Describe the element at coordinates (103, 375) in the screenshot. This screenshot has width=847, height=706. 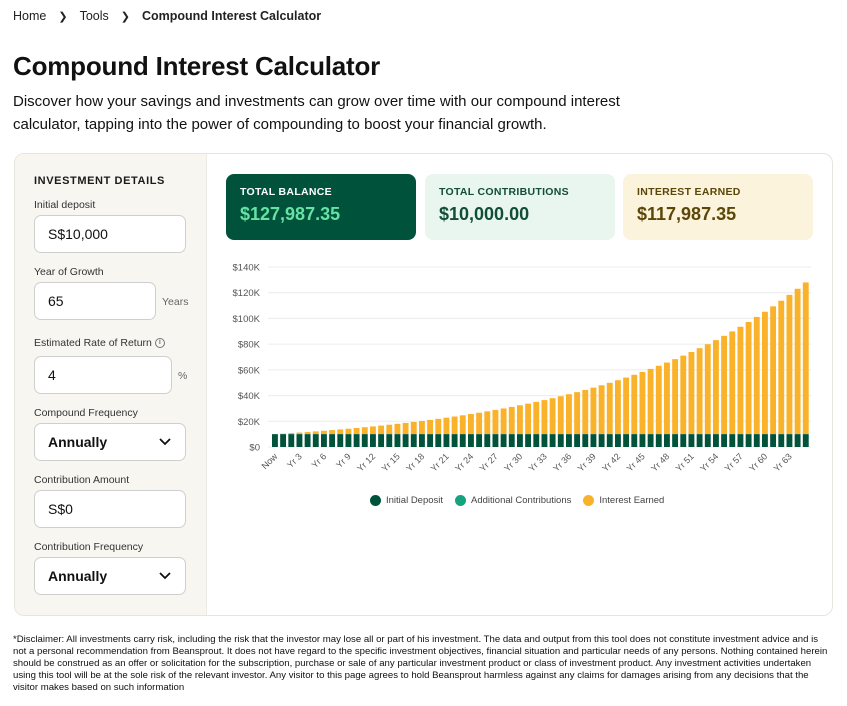
I see `rate-input: 4` at that location.